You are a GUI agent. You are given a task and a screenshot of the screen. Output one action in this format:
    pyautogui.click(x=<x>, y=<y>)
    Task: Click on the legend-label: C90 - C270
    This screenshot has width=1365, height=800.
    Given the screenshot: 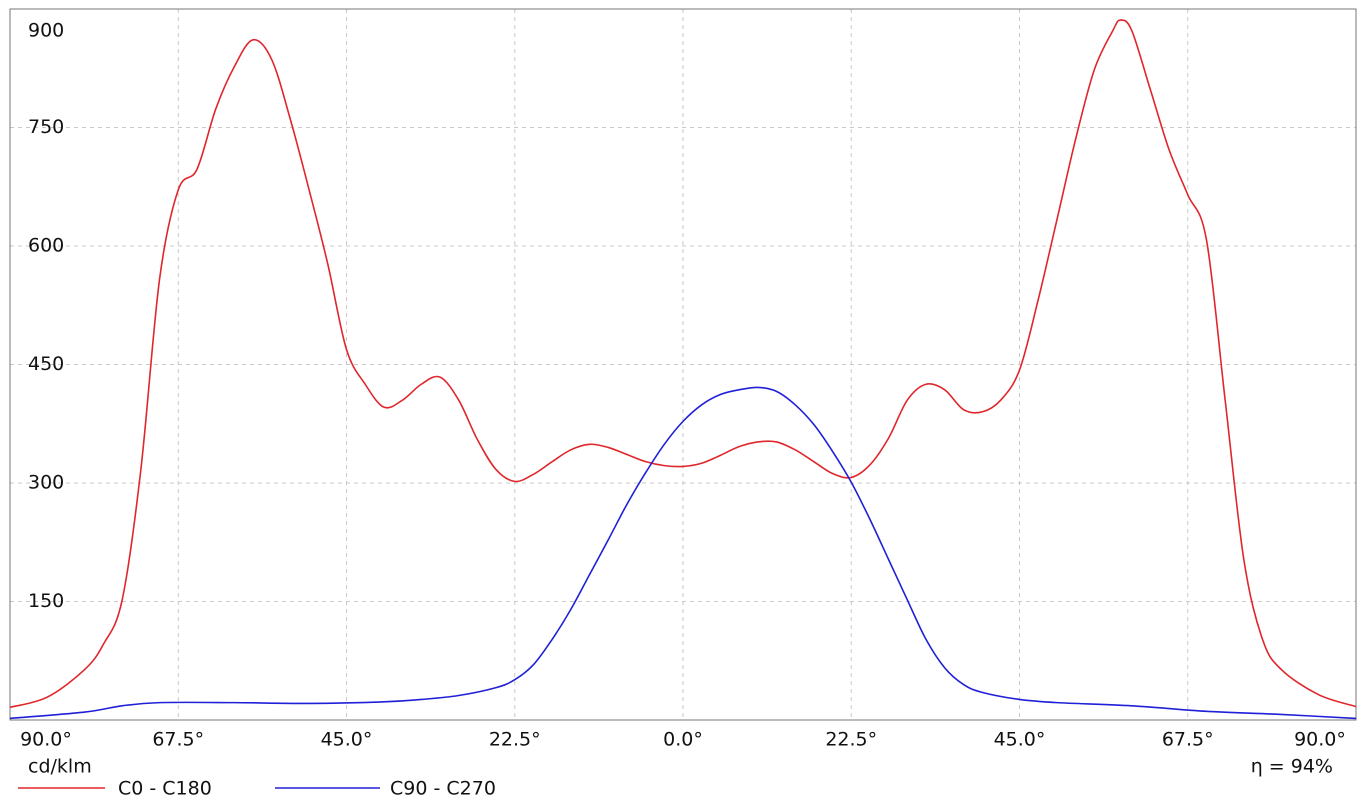 What is the action you would take?
    pyautogui.click(x=443, y=789)
    